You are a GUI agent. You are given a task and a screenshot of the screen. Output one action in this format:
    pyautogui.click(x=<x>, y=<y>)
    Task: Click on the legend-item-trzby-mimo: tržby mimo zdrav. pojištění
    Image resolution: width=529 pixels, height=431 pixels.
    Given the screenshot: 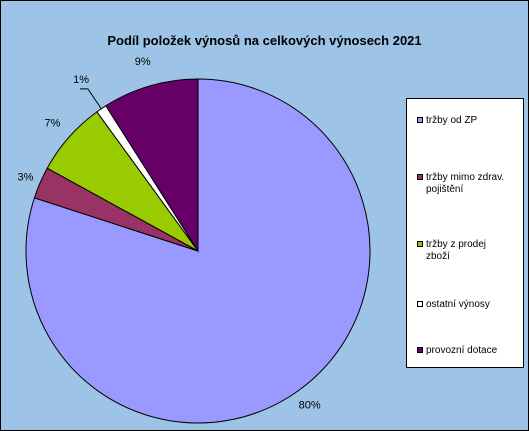 What is the action you would take?
    pyautogui.click(x=469, y=184)
    